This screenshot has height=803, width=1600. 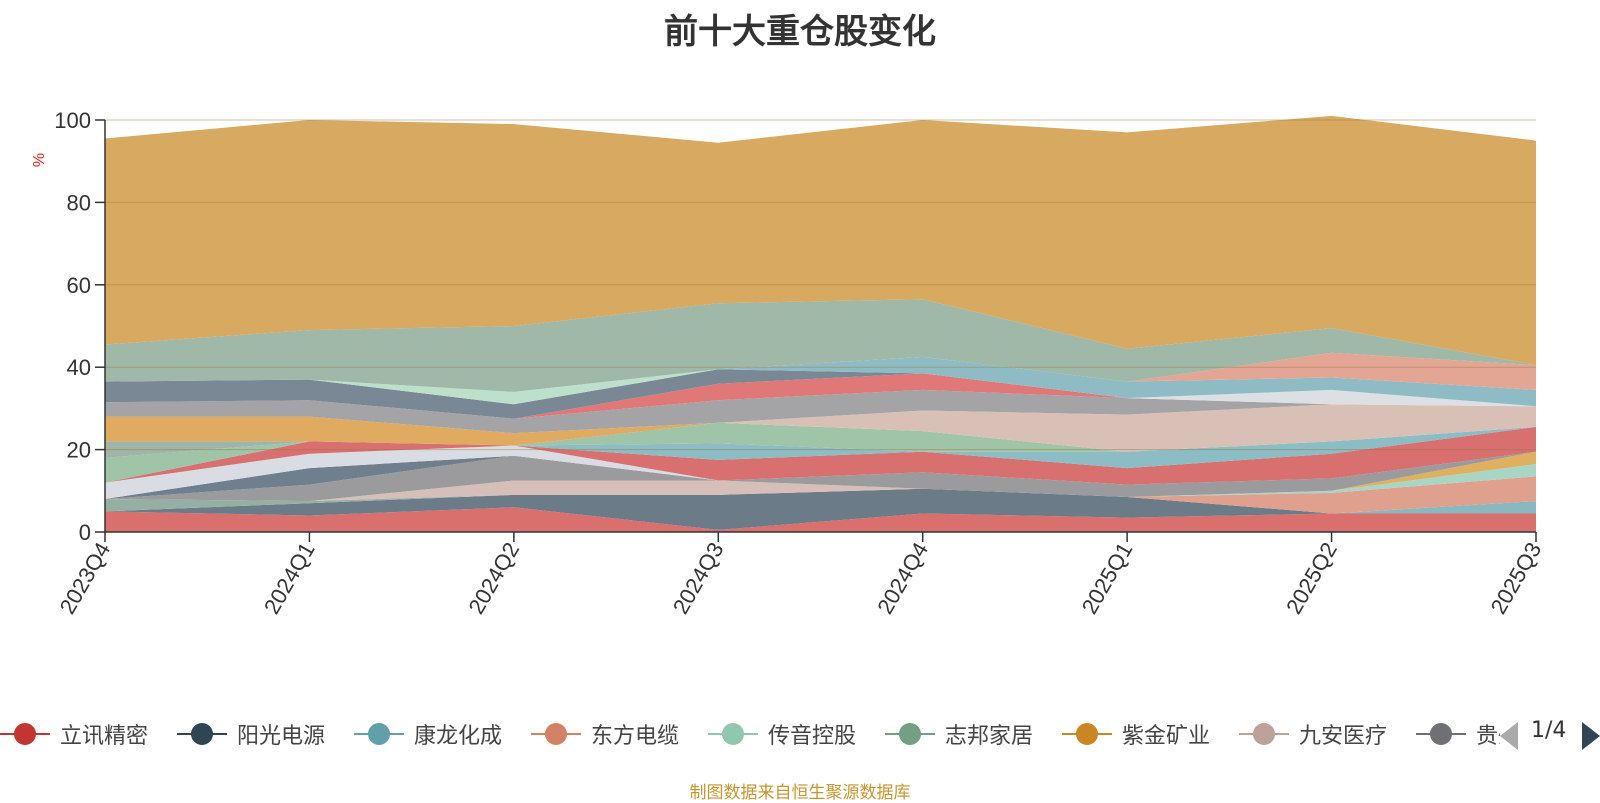 What do you see at coordinates (1488, 736) in the screenshot?
I see `legend-label: 贵州茅台` at bounding box center [1488, 736].